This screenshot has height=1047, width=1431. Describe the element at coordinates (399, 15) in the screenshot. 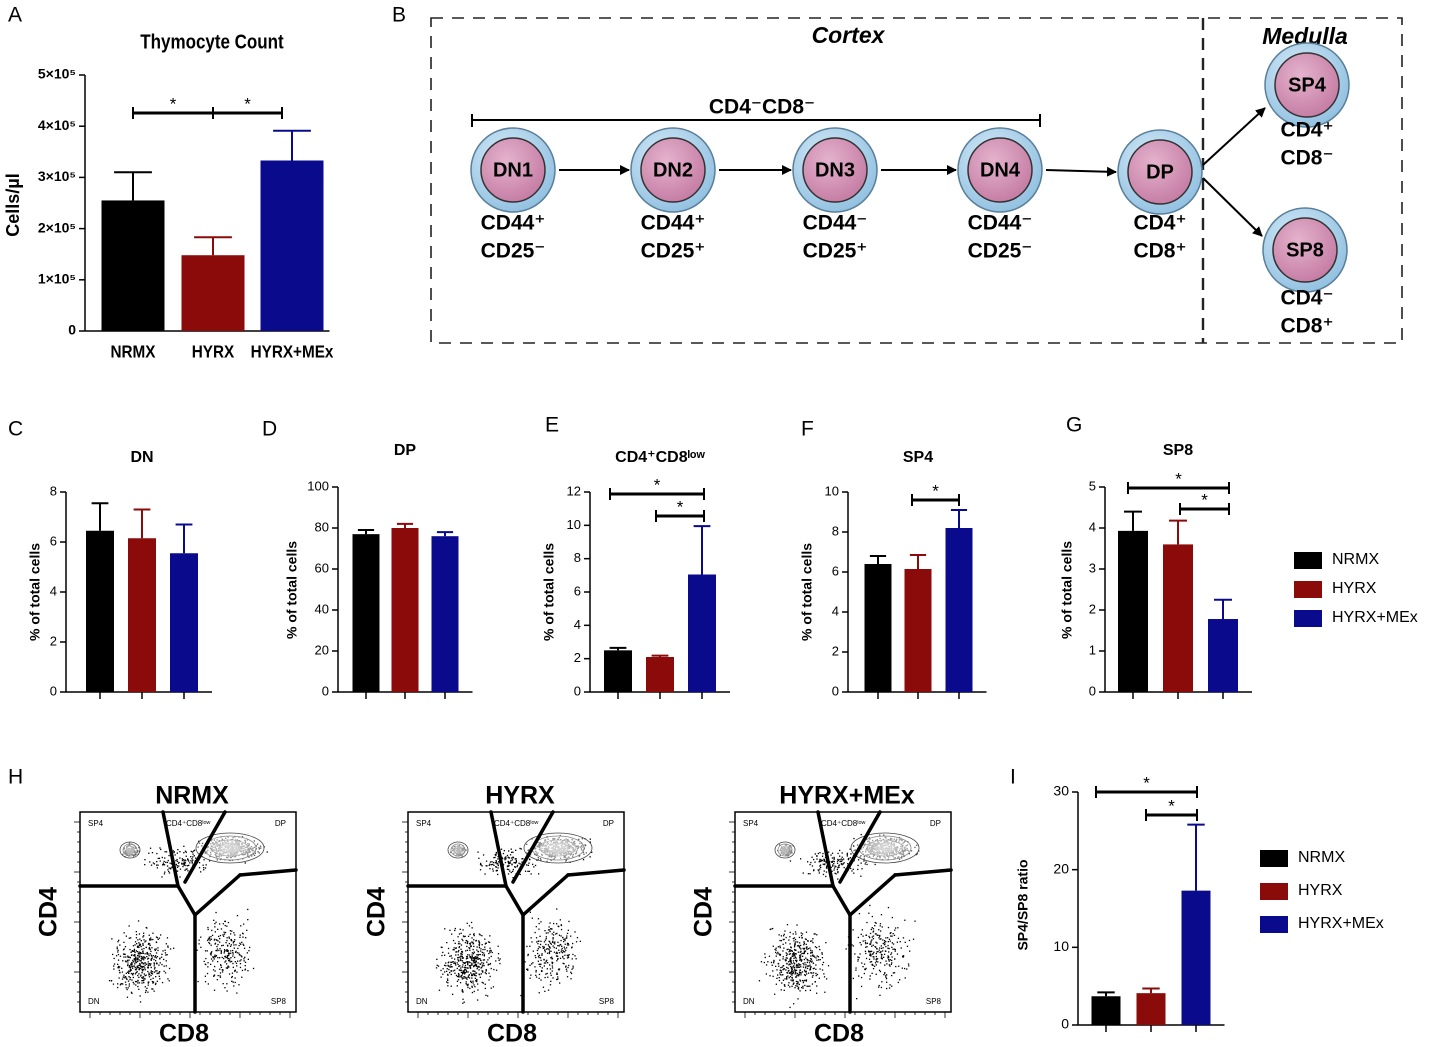

I see `panel-letter: B` at that location.